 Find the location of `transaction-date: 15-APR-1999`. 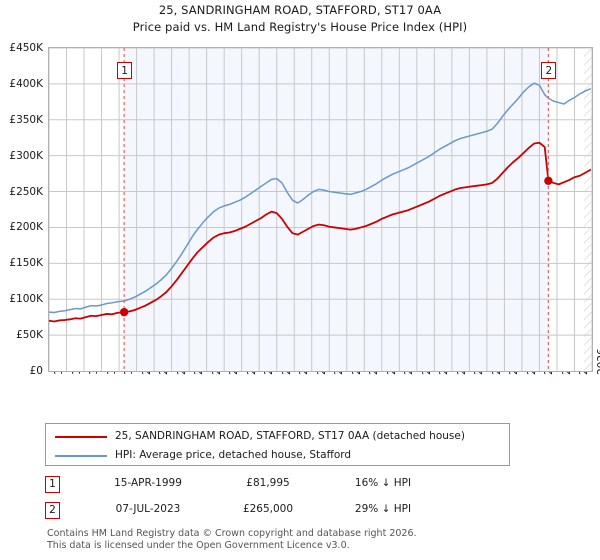

transaction-date: 15-APR-1999 is located at coordinates (148, 483).